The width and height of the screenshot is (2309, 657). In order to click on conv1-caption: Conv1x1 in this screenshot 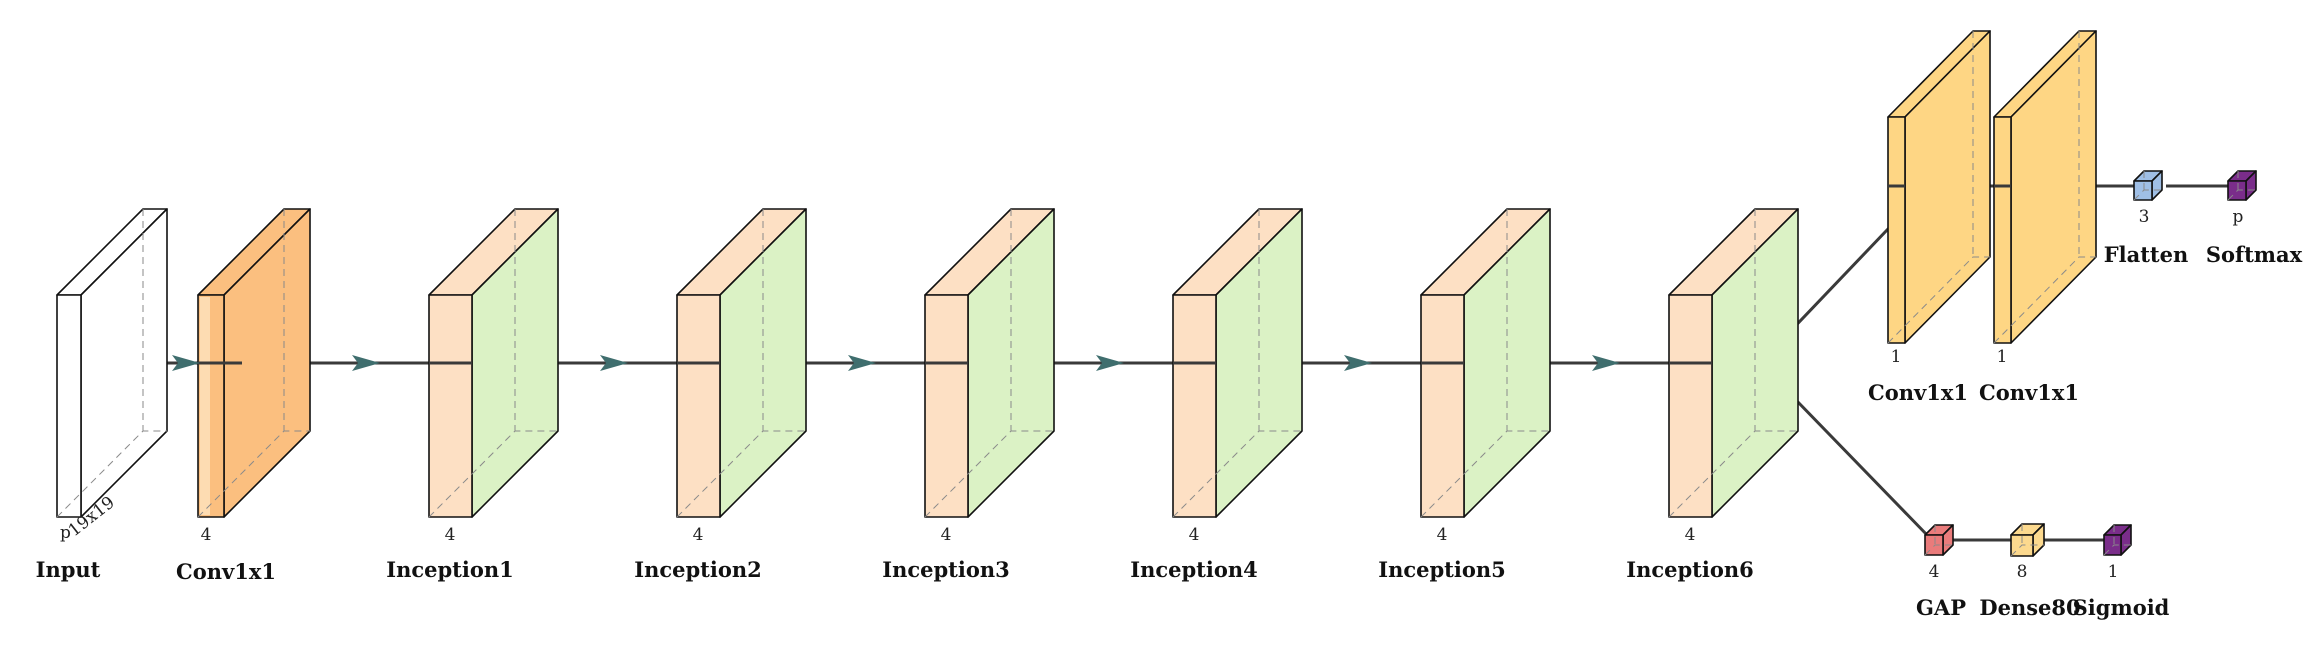, I will do `click(226, 571)`.